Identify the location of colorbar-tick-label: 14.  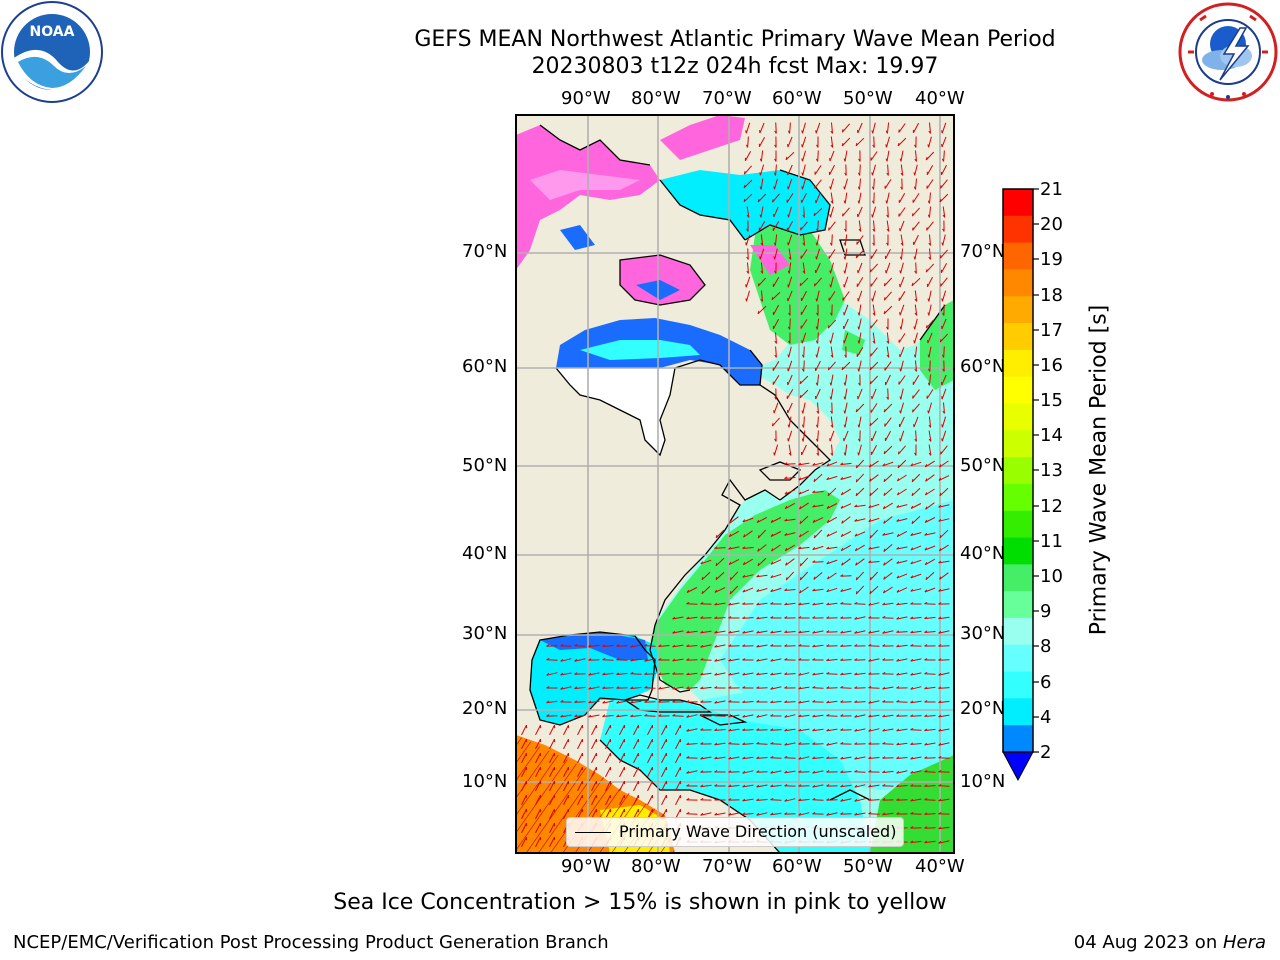
(1051, 435).